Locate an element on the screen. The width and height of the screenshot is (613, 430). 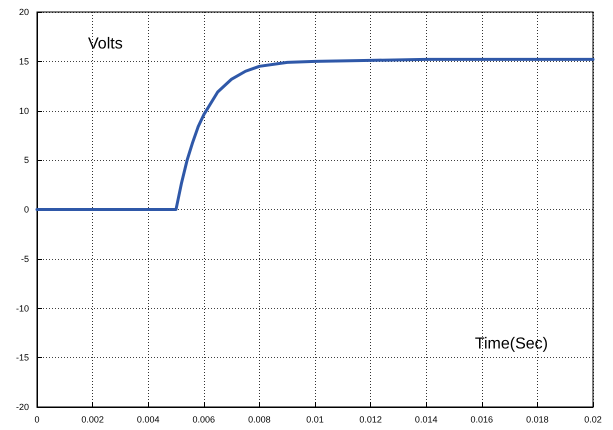
x-tick-label: 0.006 is located at coordinates (204, 419).